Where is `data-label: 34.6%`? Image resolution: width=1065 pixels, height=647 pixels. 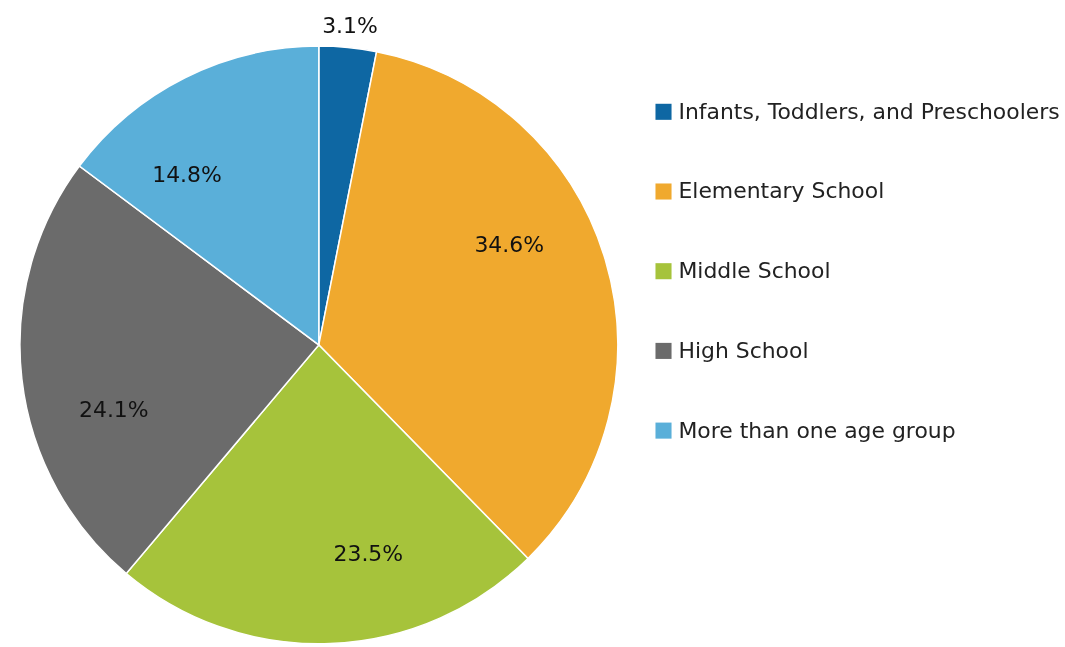
data-label: 34.6% is located at coordinates (509, 244).